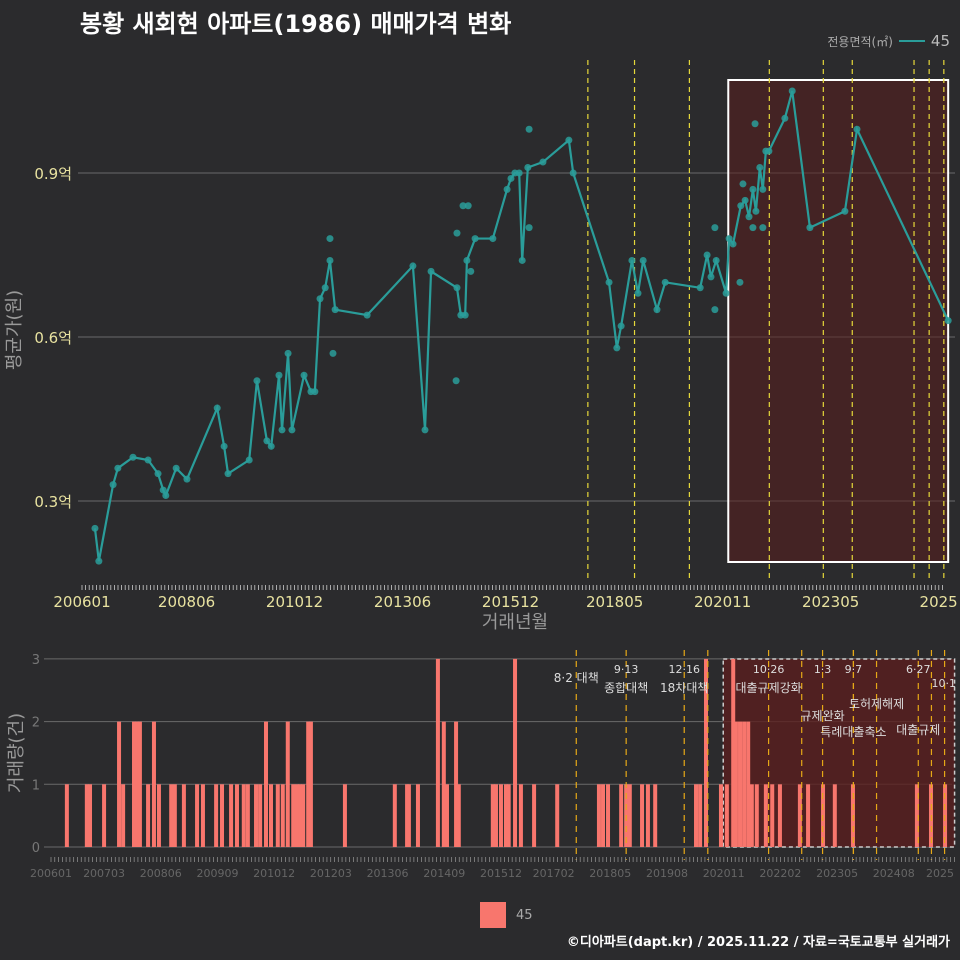 The image size is (960, 960). I want to click on y-tick-label: 0.6억, so click(53, 338).